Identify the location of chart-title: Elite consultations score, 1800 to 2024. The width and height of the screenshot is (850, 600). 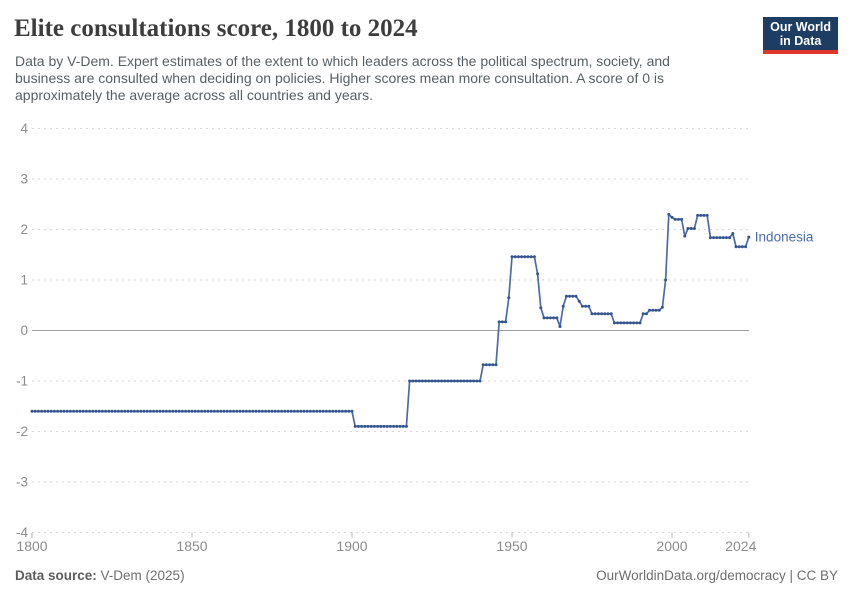
(216, 28).